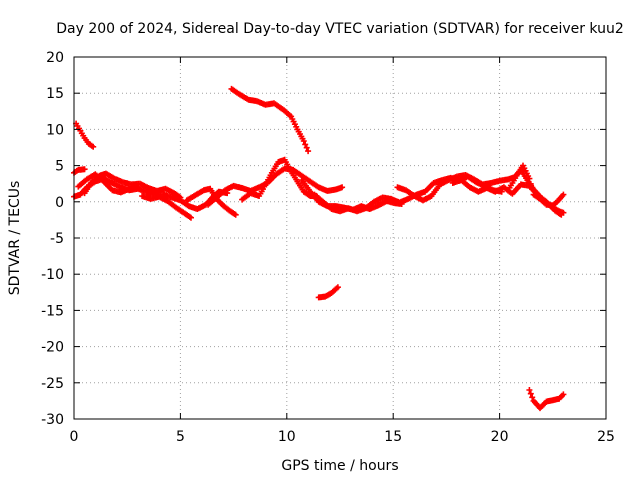  Describe the element at coordinates (500, 437) in the screenshot. I see `x-tick-label: 20` at that location.